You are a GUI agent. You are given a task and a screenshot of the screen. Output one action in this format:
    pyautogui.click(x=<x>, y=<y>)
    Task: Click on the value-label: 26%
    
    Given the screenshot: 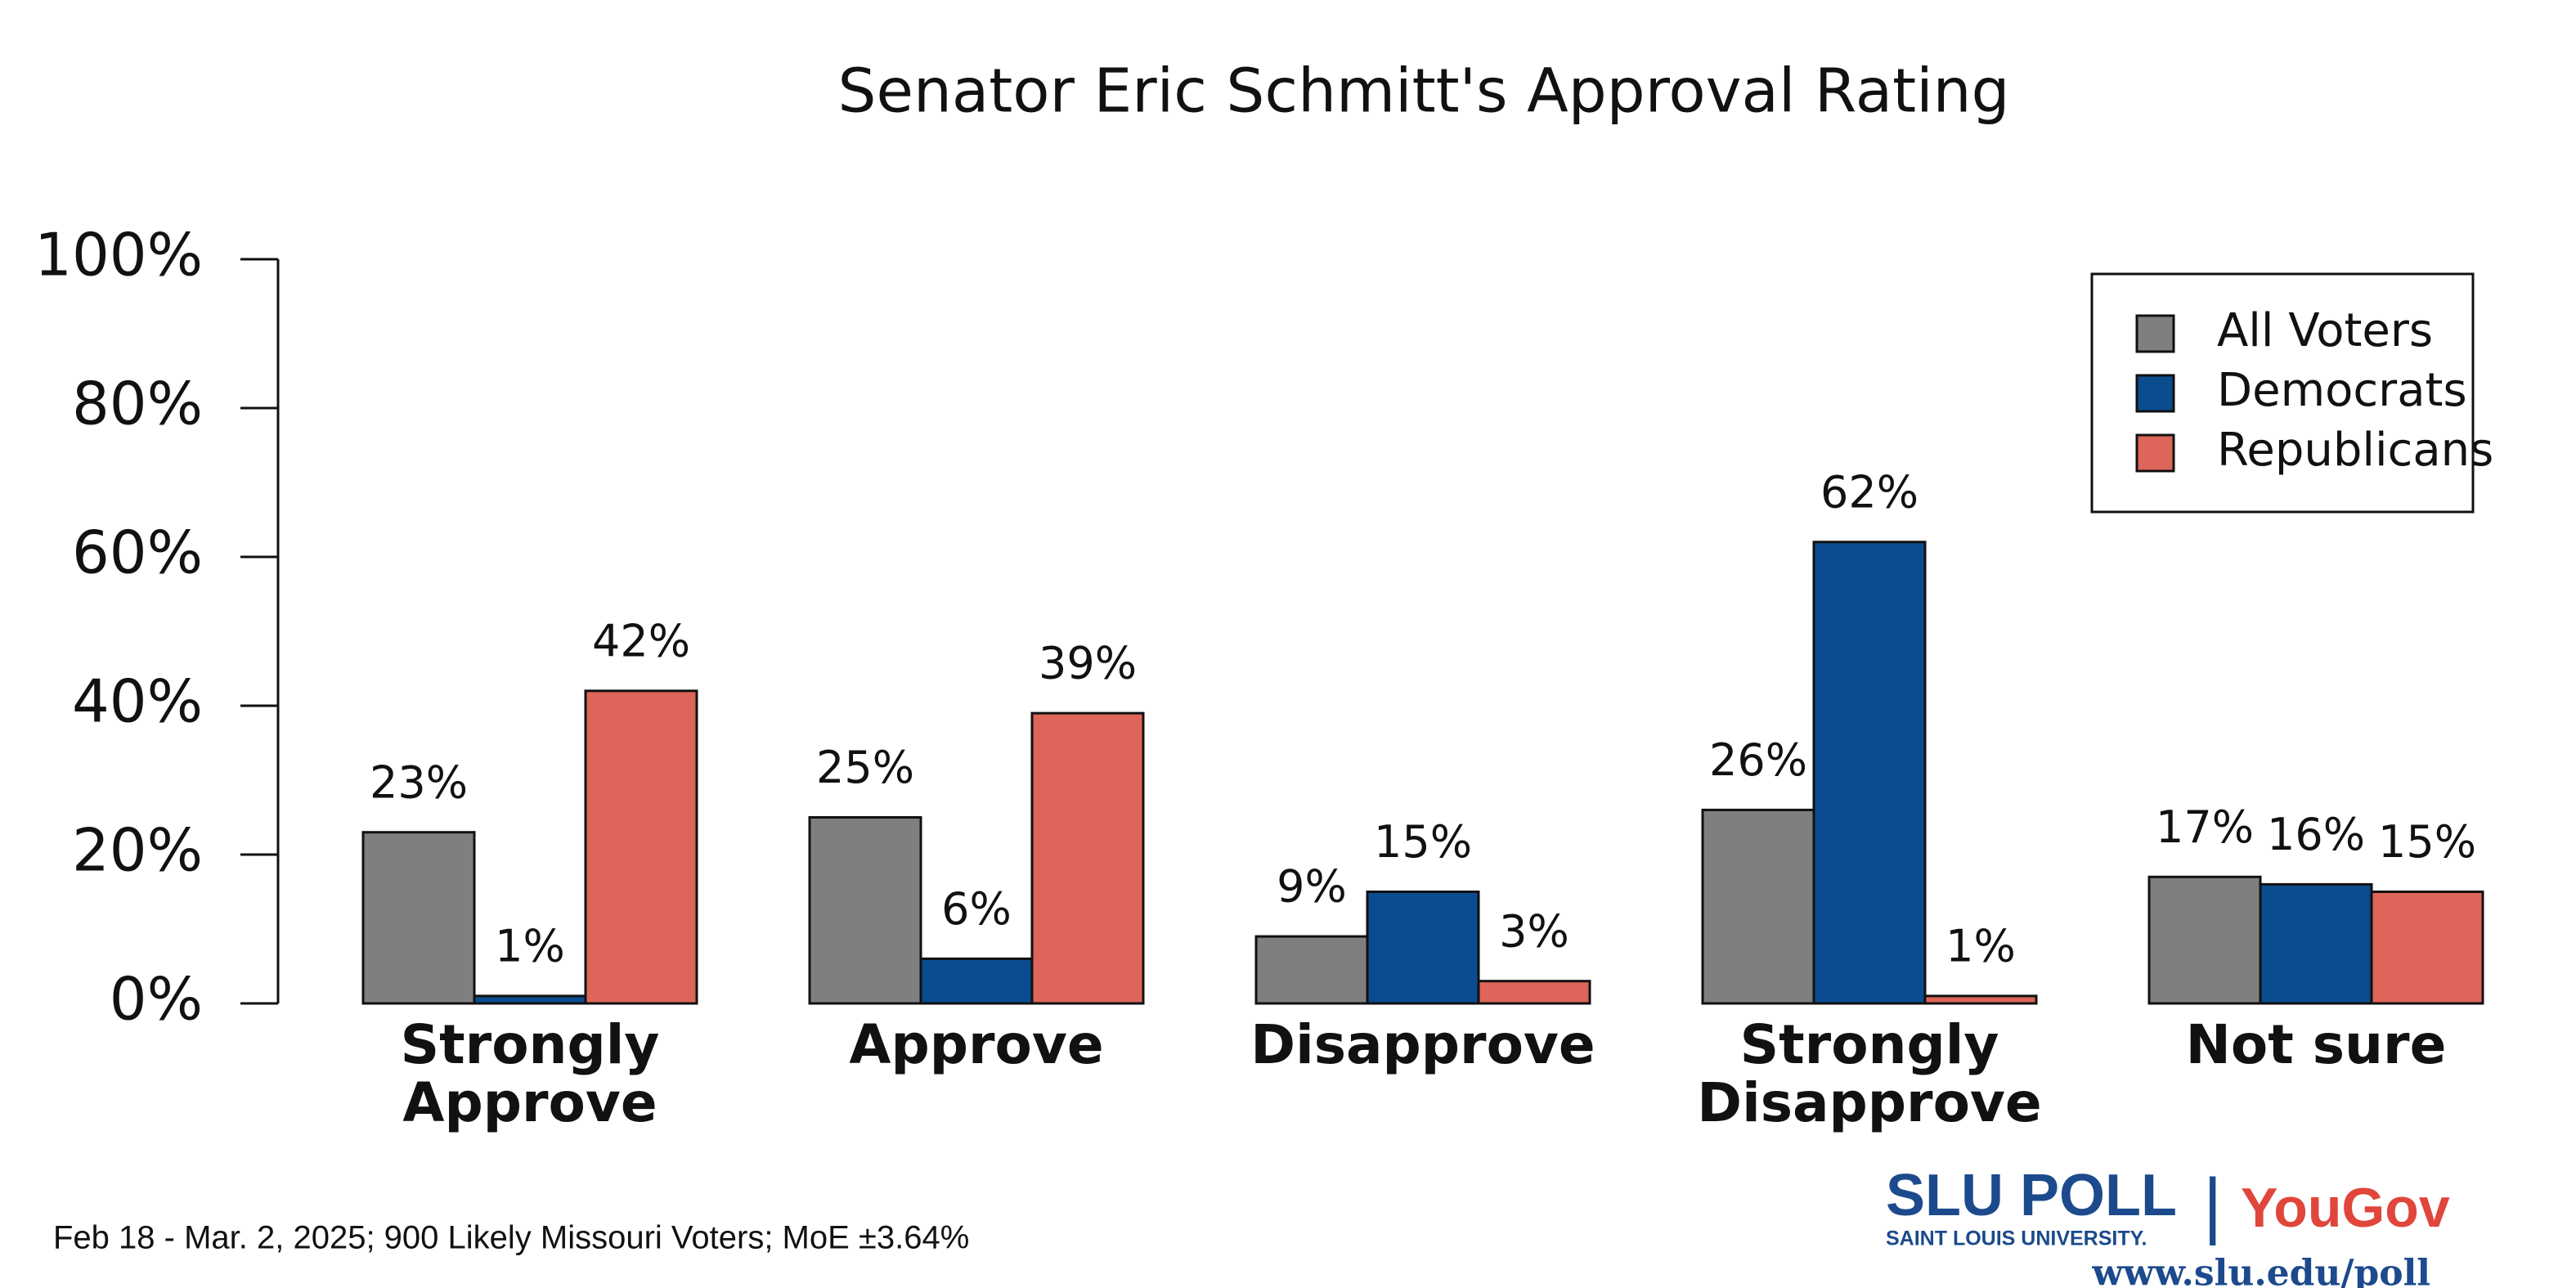 What is the action you would take?
    pyautogui.click(x=1758, y=760)
    